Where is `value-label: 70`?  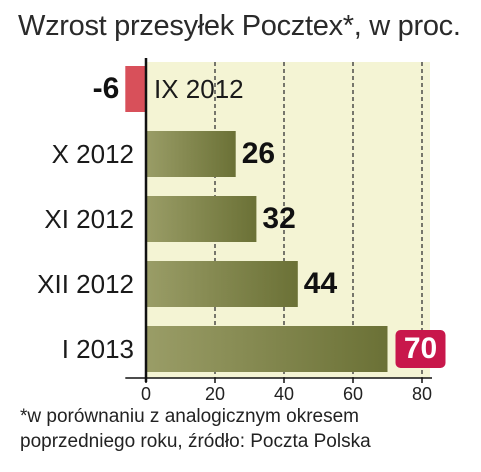
value-label: 70 is located at coordinates (420, 348).